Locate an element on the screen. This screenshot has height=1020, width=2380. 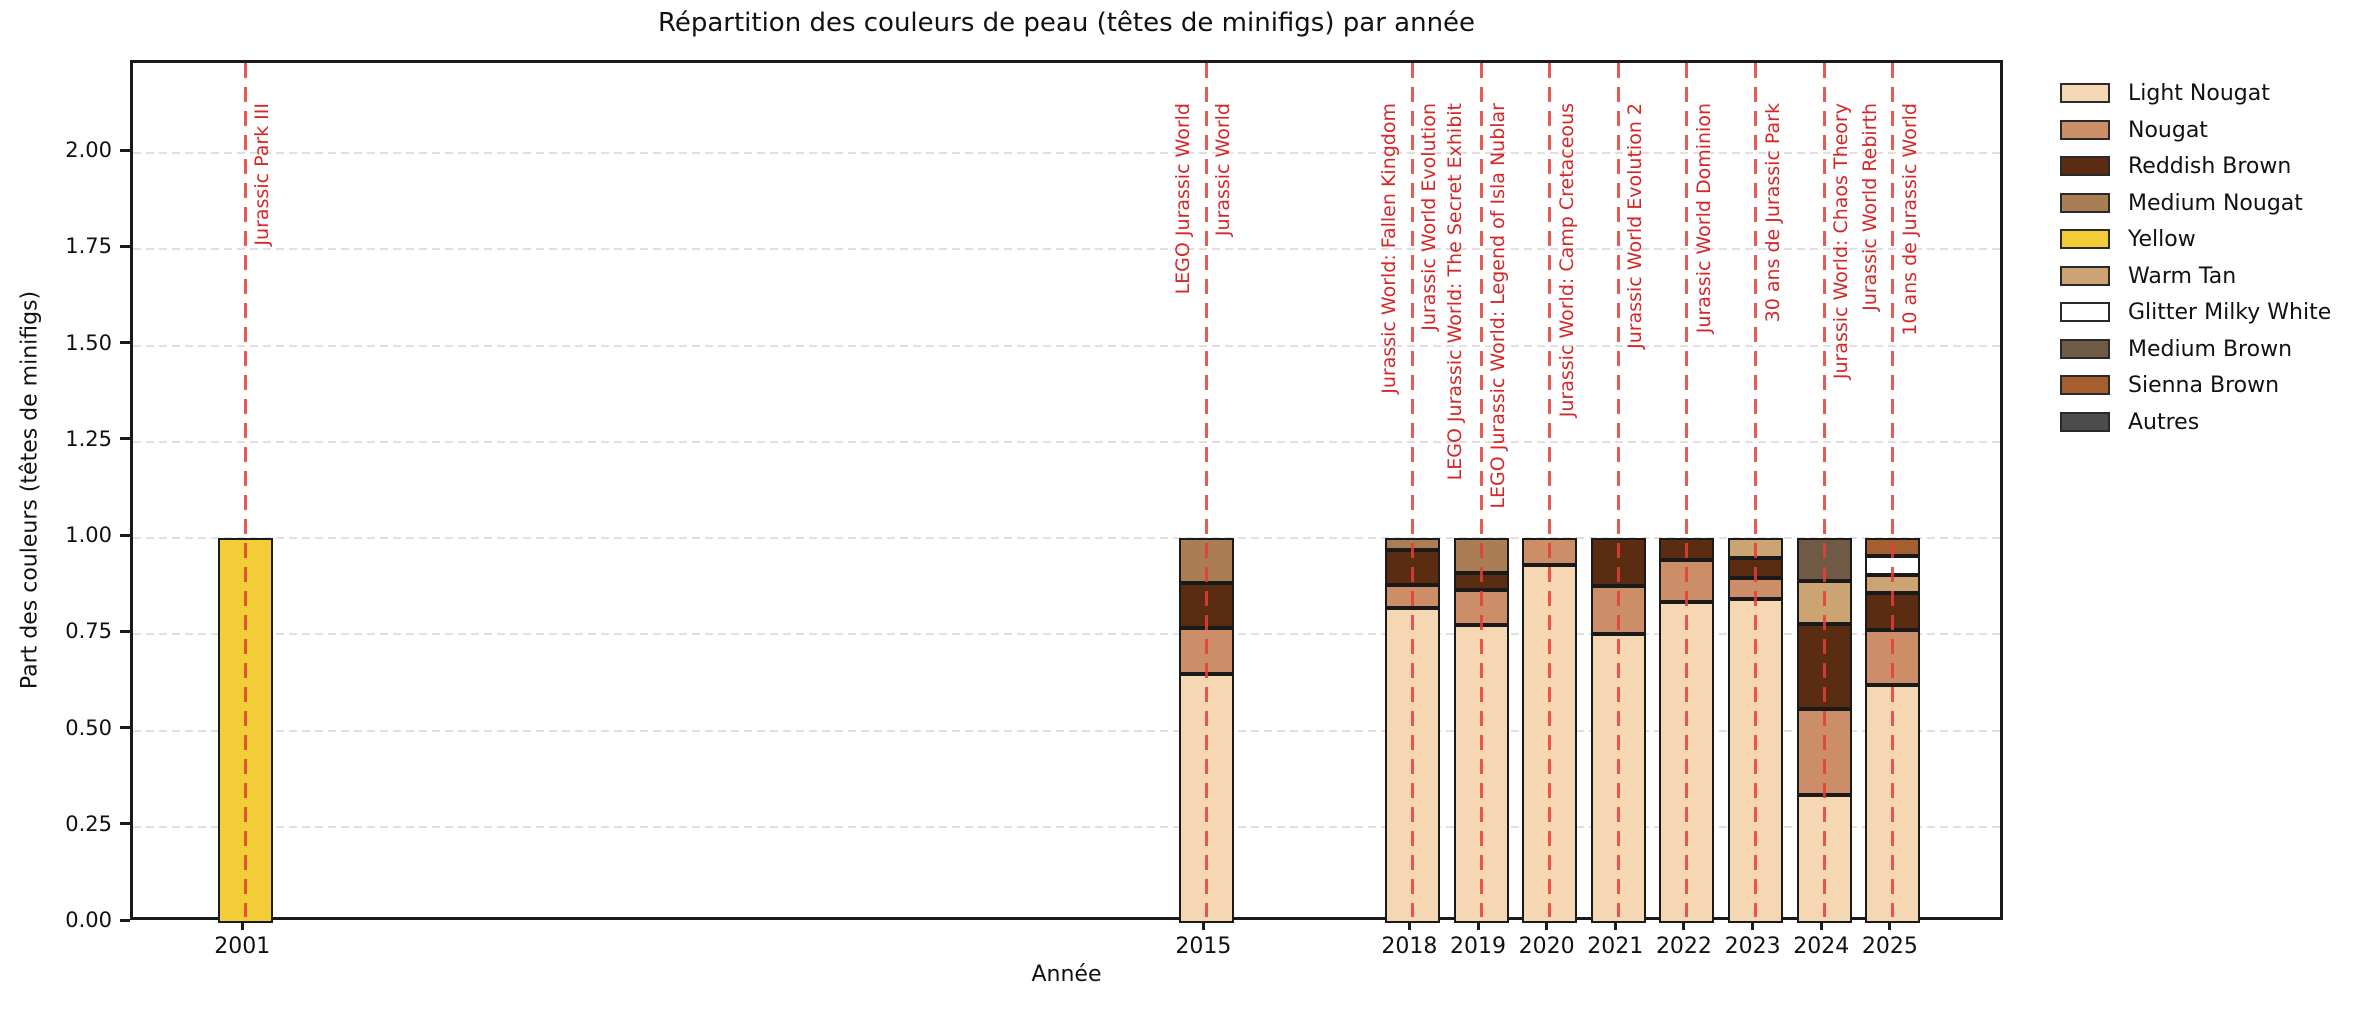
x-tick-label: 2018 is located at coordinates (1409, 946).